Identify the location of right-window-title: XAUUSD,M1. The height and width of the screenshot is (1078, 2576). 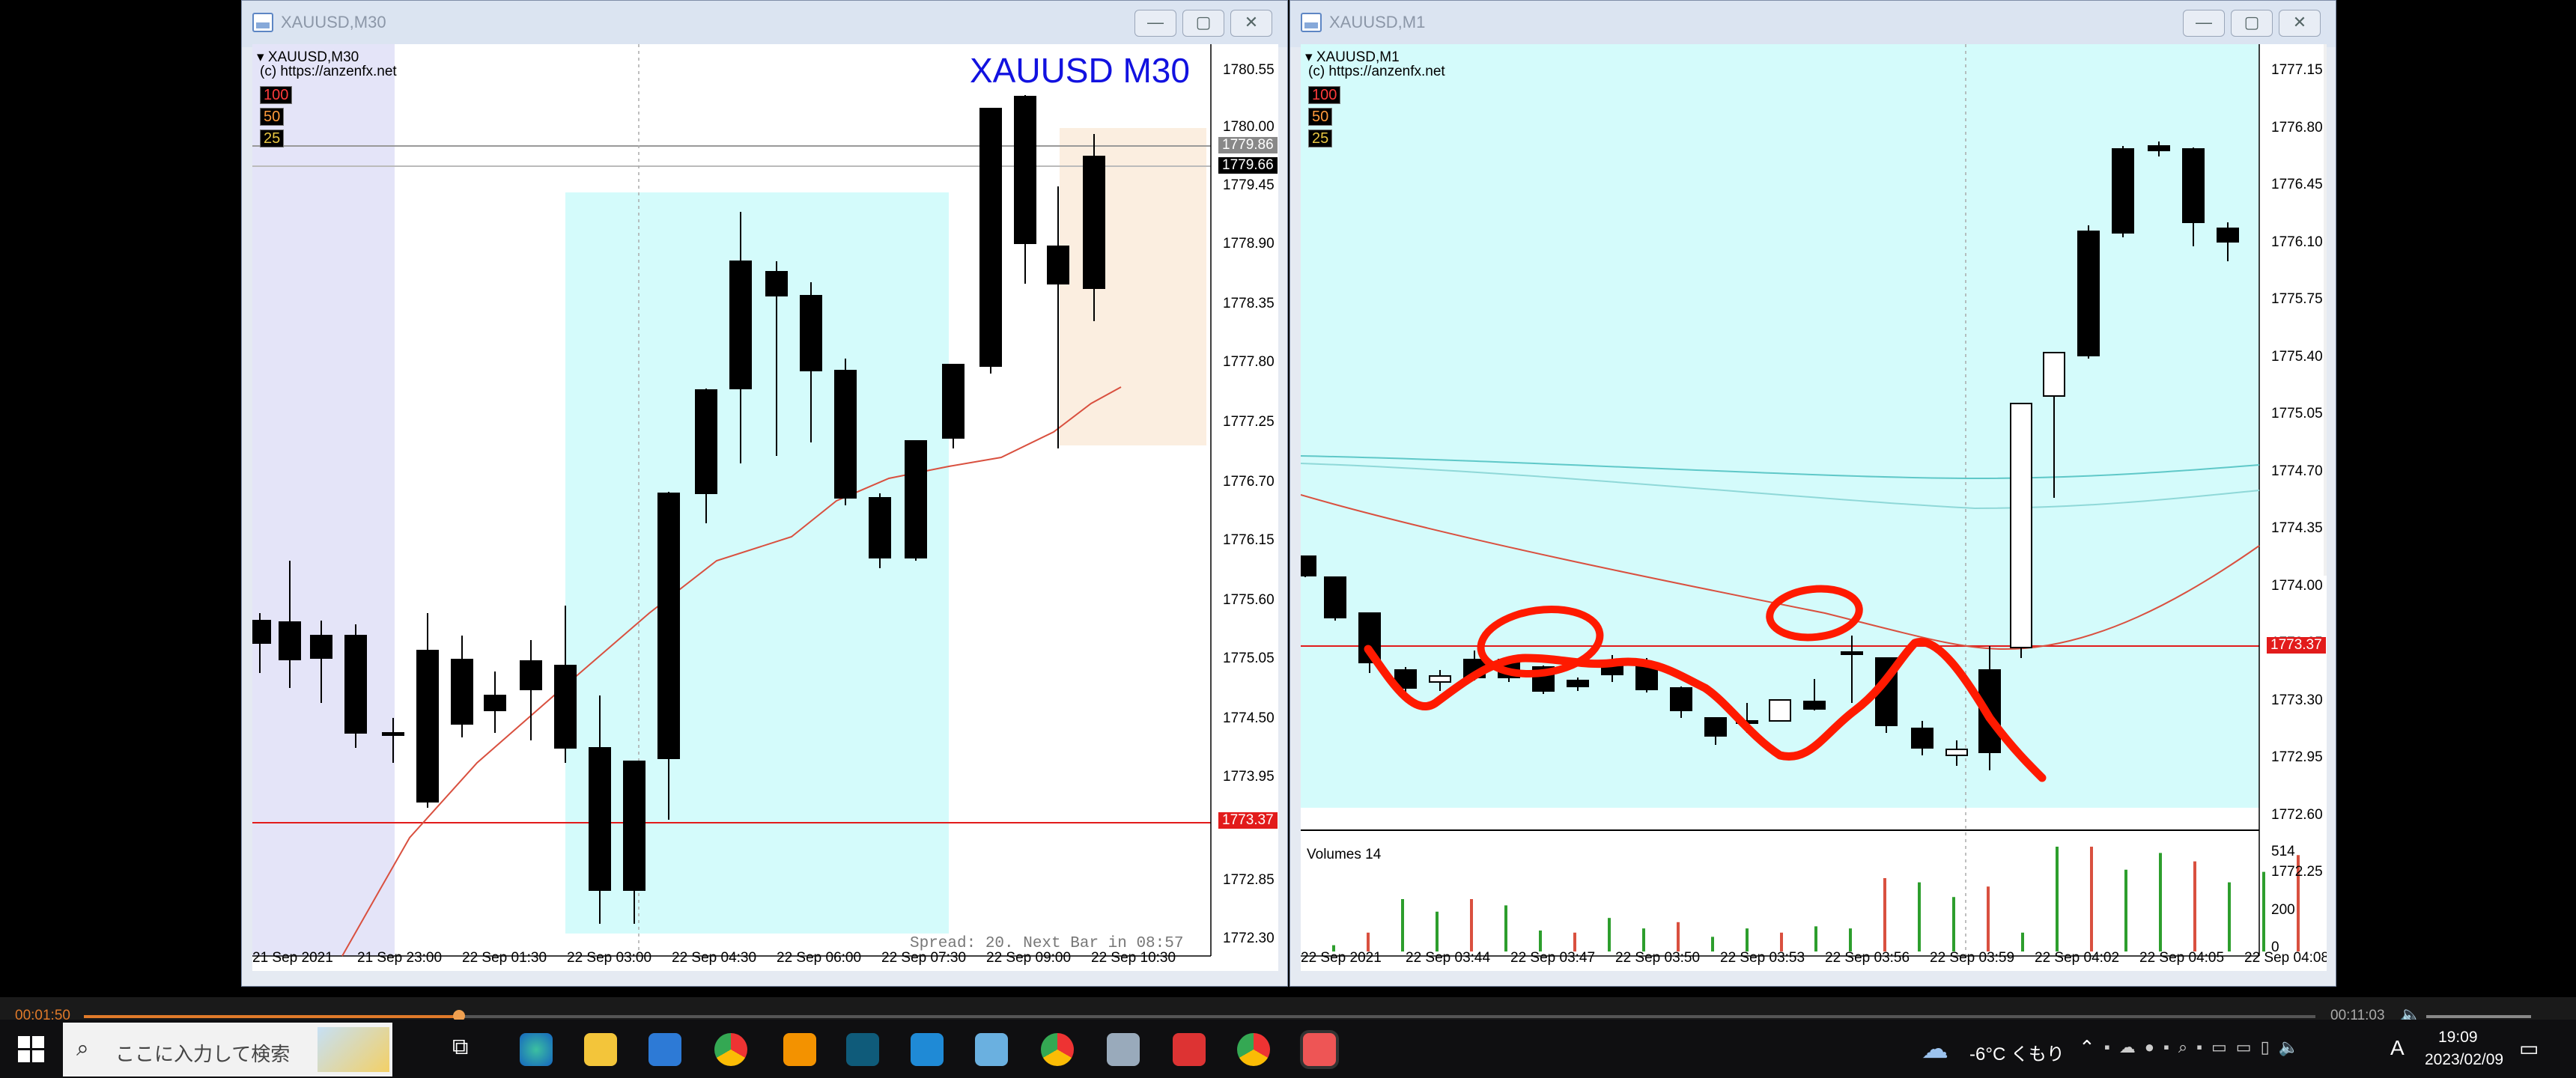
(1377, 22).